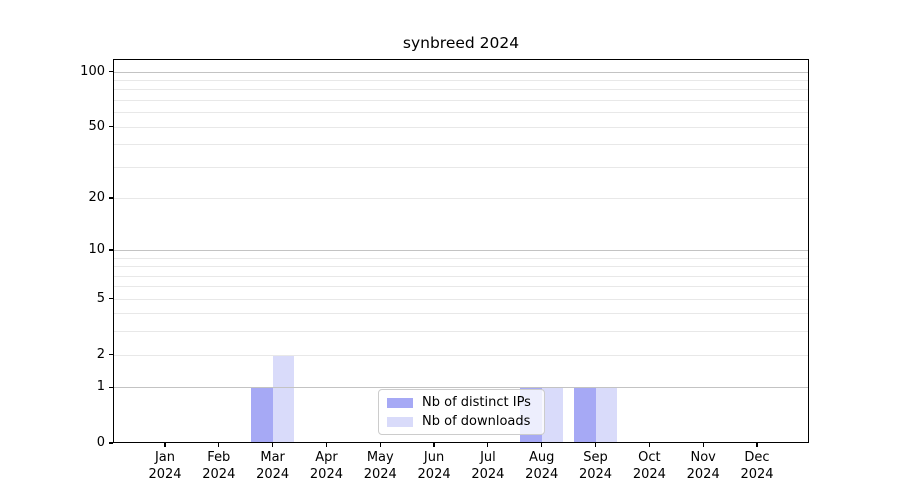 This screenshot has height=500, width=900. What do you see at coordinates (434, 466) in the screenshot?
I see `x-tick-label: Jun 2024` at bounding box center [434, 466].